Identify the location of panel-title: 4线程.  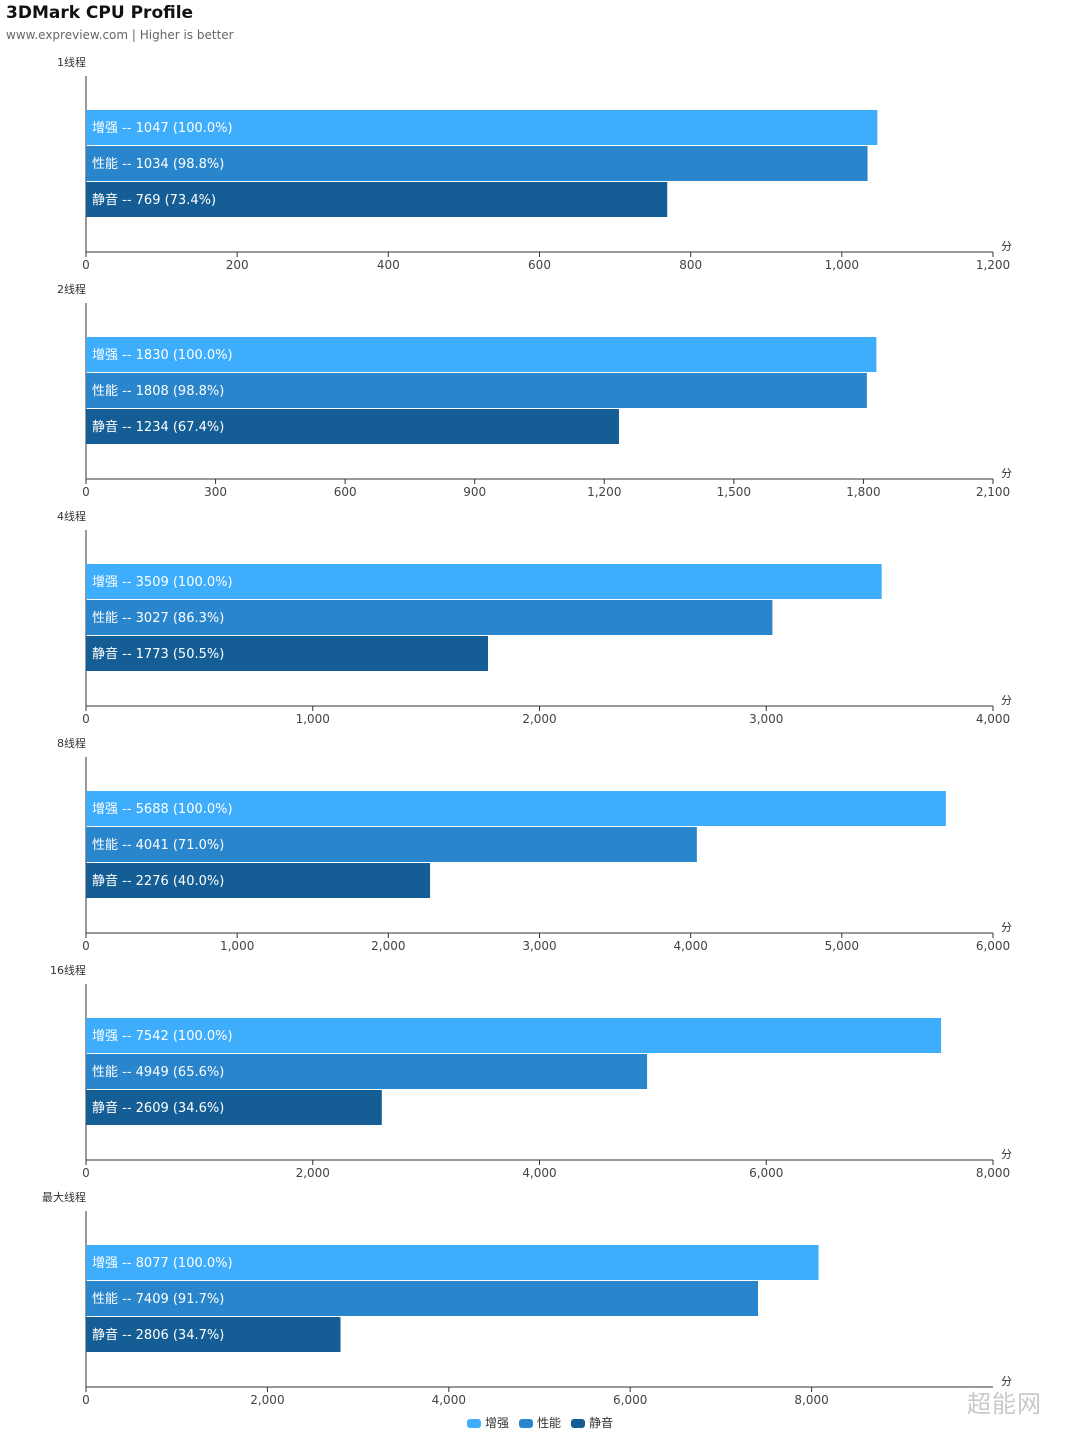
(71, 516).